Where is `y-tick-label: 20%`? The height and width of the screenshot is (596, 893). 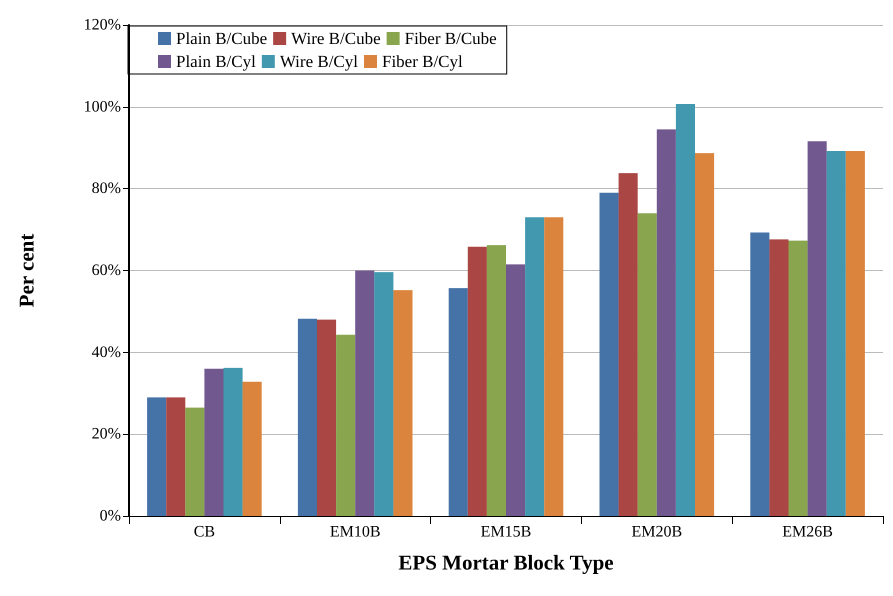
y-tick-label: 20% is located at coordinates (106, 434).